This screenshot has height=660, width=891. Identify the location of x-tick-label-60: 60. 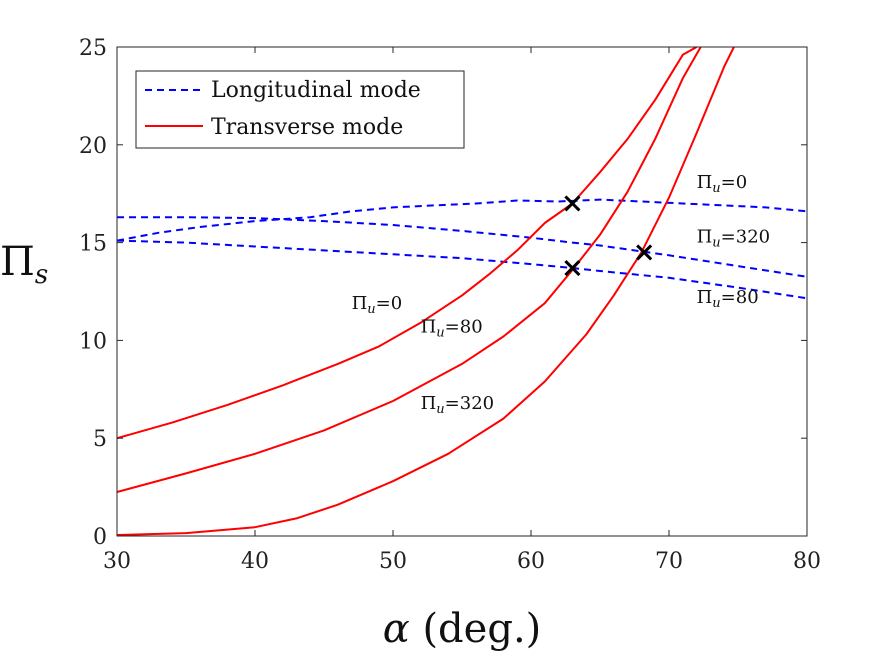
(531, 561).